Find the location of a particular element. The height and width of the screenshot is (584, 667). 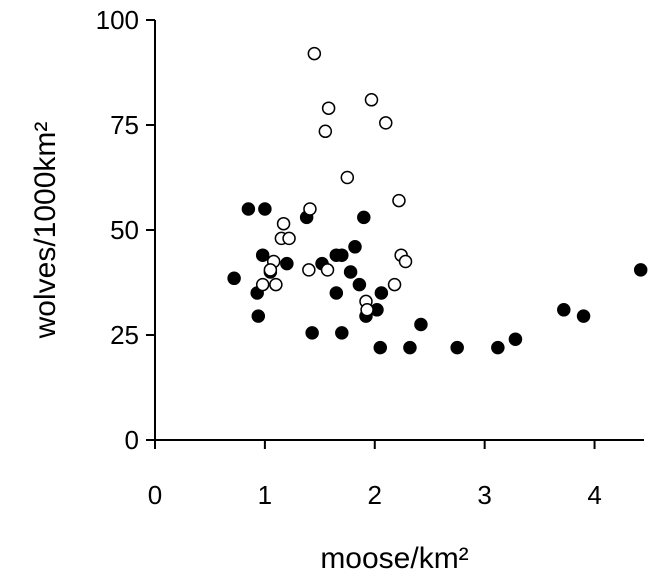

x-tick-label: 0 is located at coordinates (155, 495).